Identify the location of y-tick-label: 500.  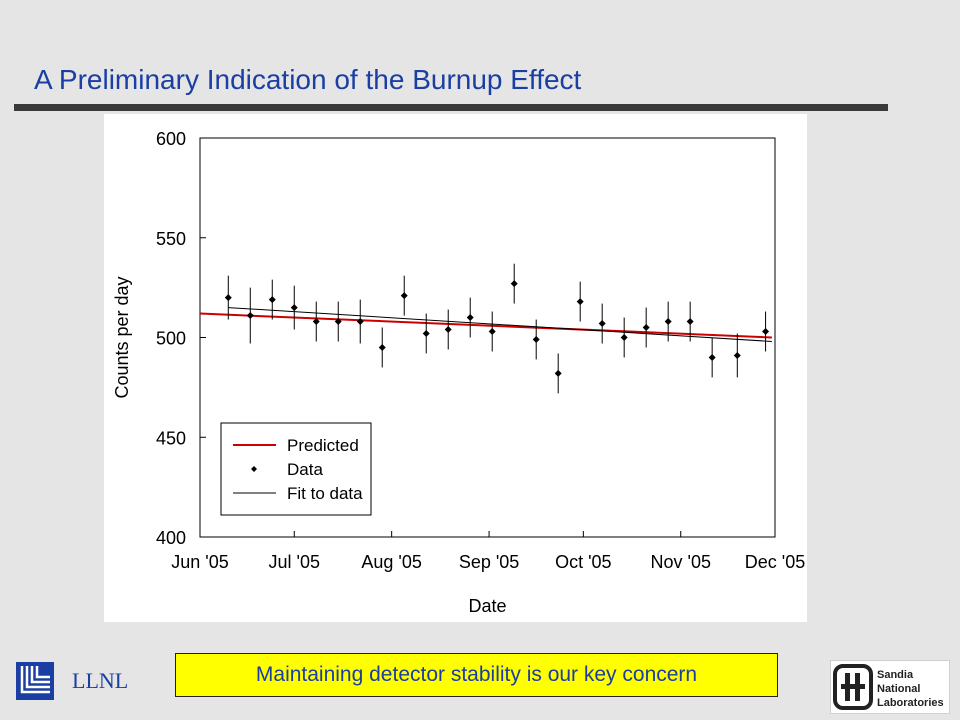
(171, 339).